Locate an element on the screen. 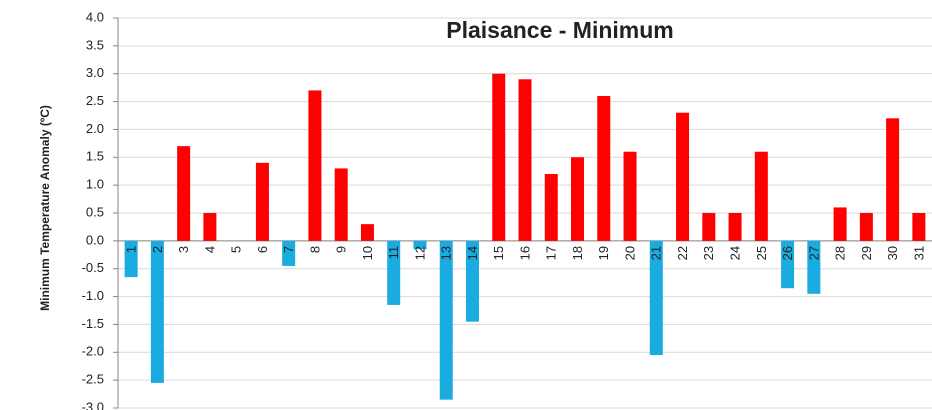 Image resolution: width=932 pixels, height=410 pixels. x-tick-label: 2 is located at coordinates (157, 249).